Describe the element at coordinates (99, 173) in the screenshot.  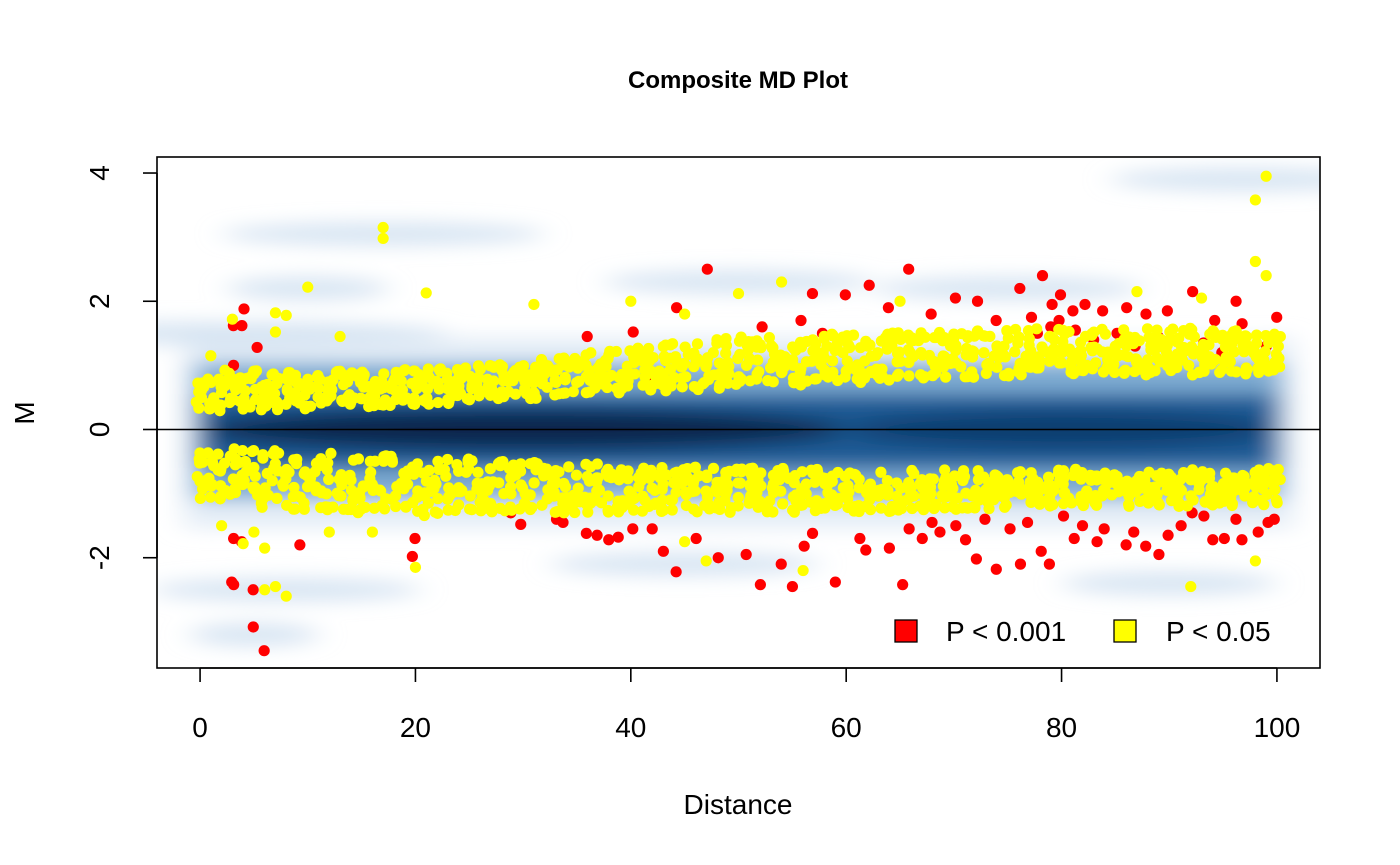
I see `y-tick-label: 4` at that location.